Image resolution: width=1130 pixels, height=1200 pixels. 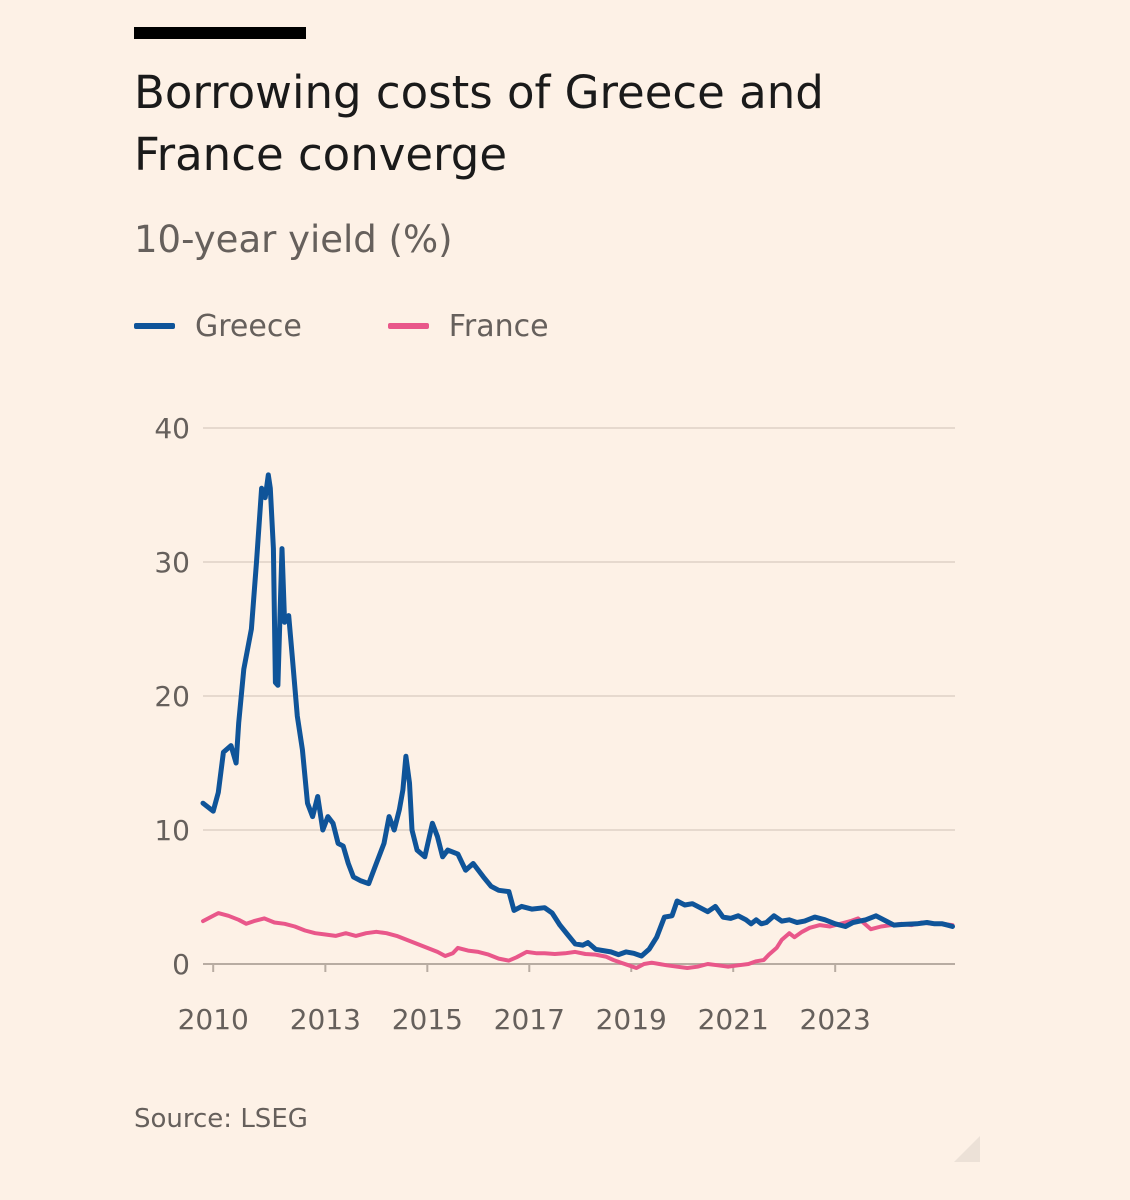 I want to click on series-line-france, so click(x=578, y=940).